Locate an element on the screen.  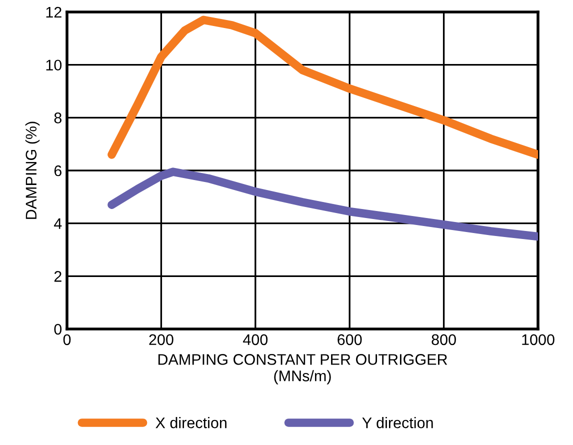
x-tick-label: 0 is located at coordinates (67, 340).